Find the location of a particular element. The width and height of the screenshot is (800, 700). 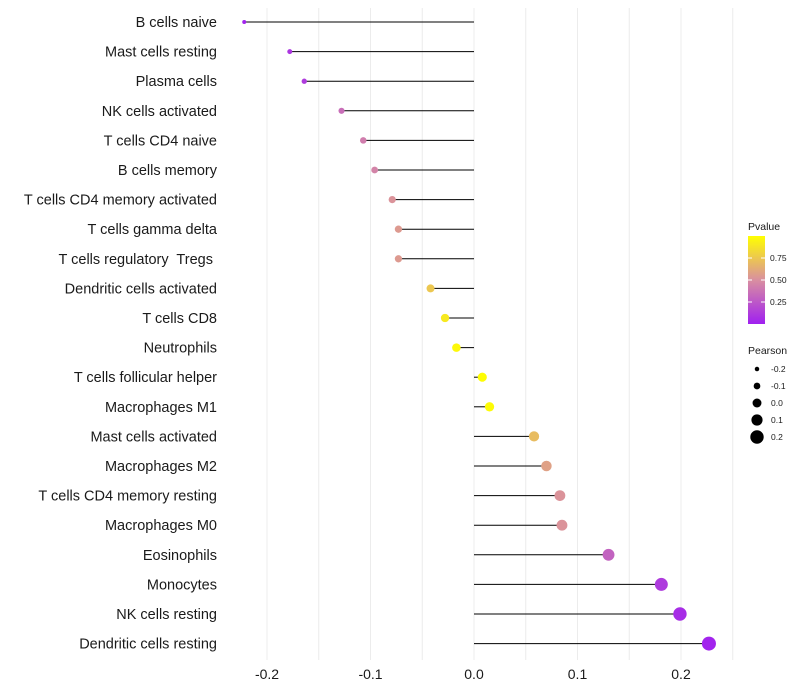

pearson-legend-title: Pearson is located at coordinates (767, 351).